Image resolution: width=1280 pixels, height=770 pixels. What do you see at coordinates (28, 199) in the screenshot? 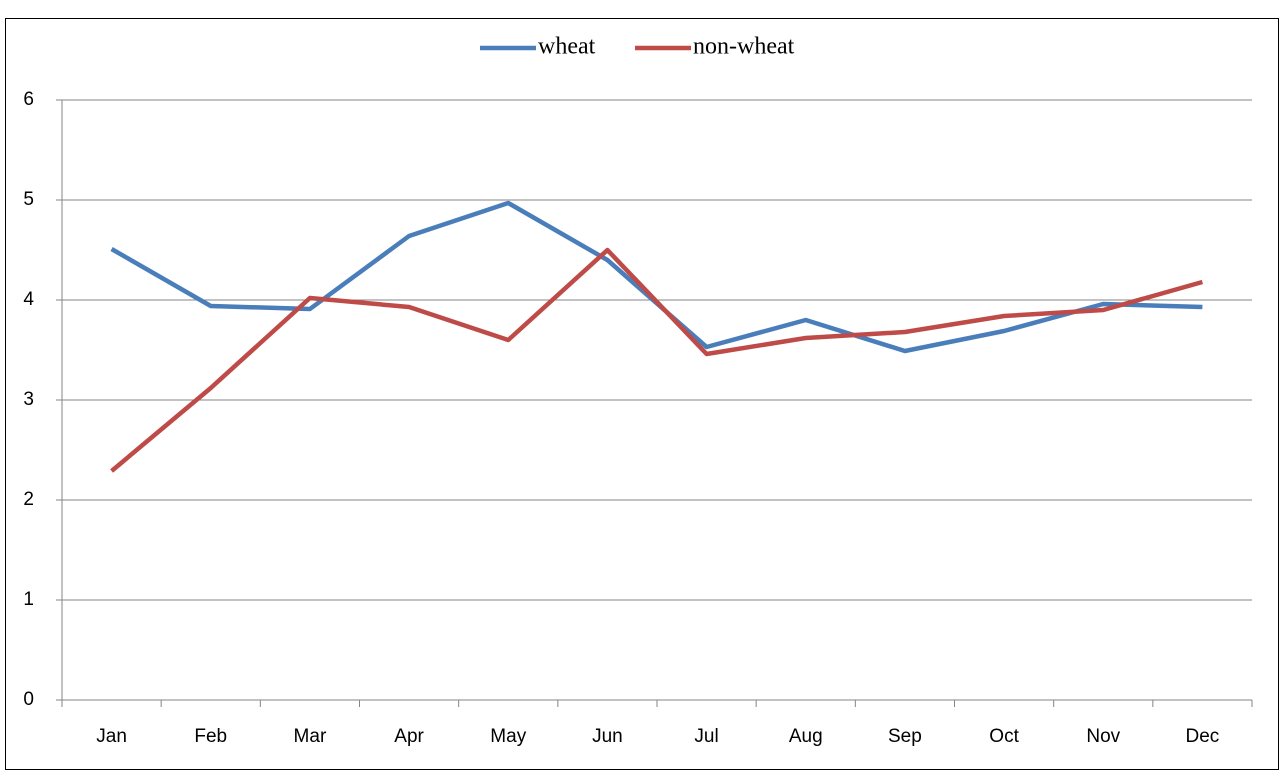
I see `y-tick-label: 5` at bounding box center [28, 199].